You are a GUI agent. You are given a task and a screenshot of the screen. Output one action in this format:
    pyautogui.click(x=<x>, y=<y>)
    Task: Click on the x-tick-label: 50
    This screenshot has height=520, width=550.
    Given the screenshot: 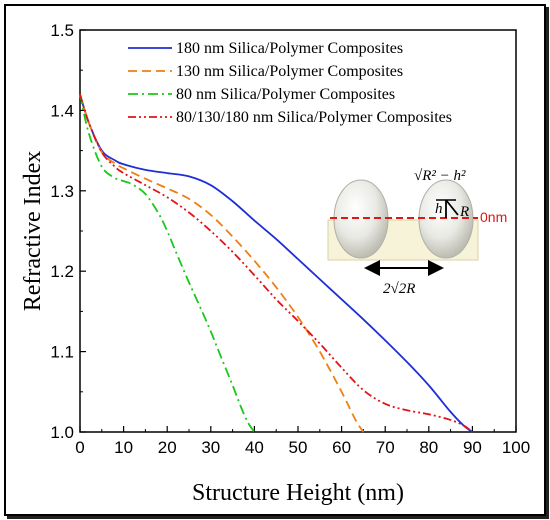 What is the action you would take?
    pyautogui.click(x=298, y=447)
    